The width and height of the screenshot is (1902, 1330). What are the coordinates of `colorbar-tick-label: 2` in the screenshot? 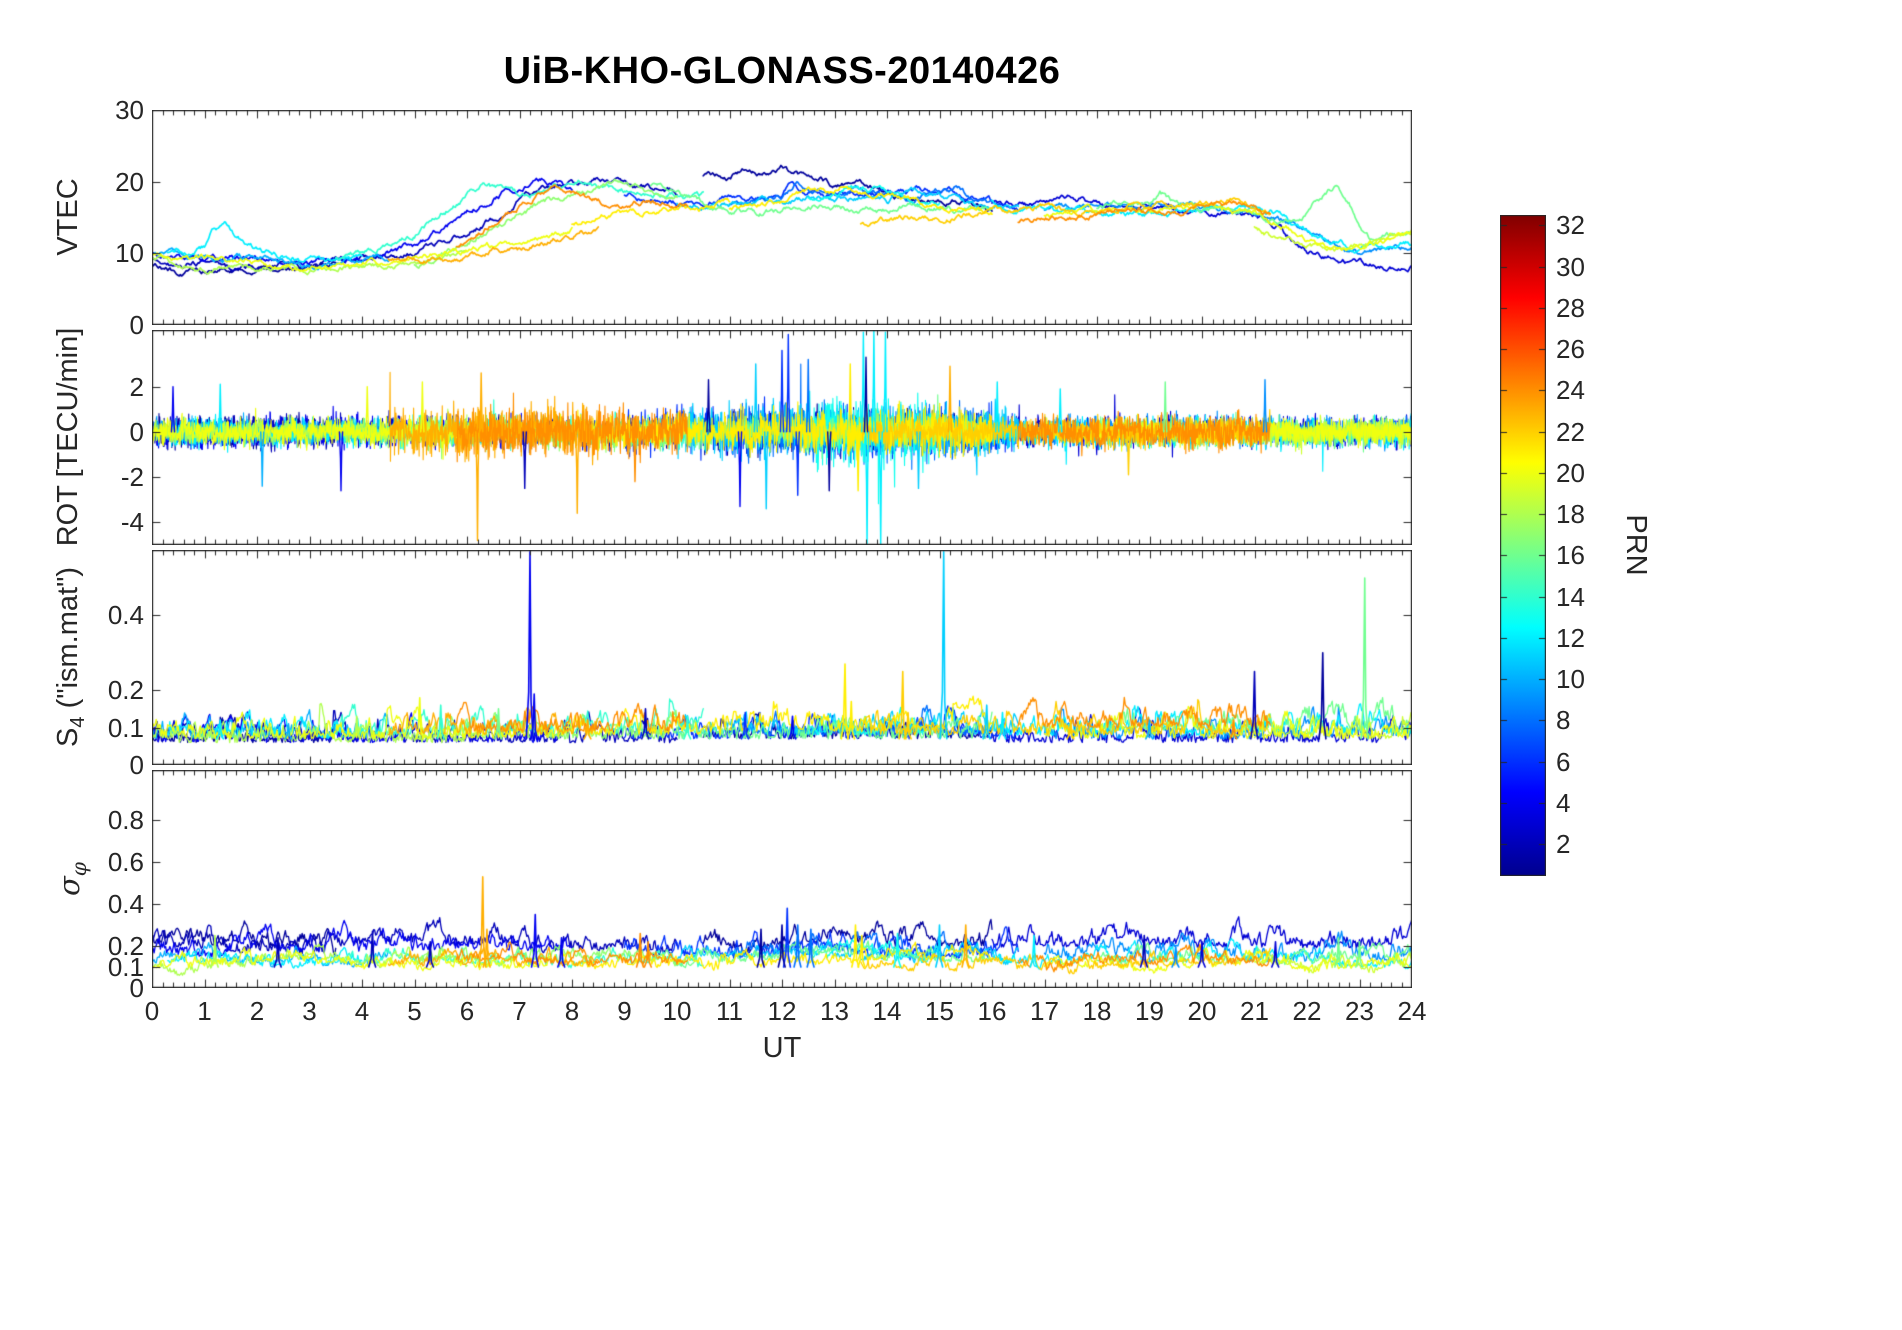 It's located at (1563, 844).